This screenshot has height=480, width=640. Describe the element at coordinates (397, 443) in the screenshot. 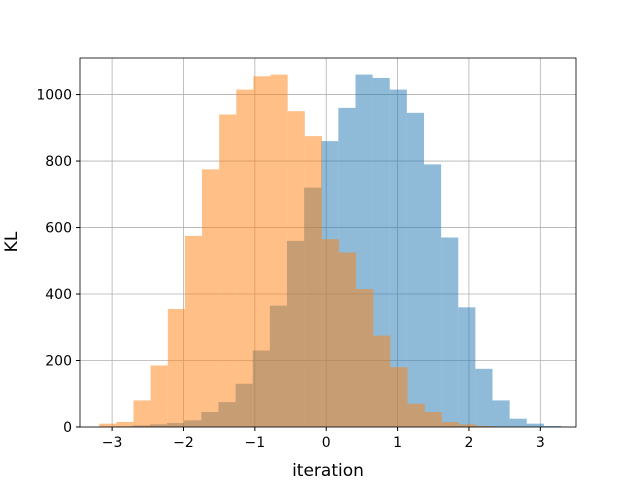

I see `x-tick-label-4: 1` at that location.